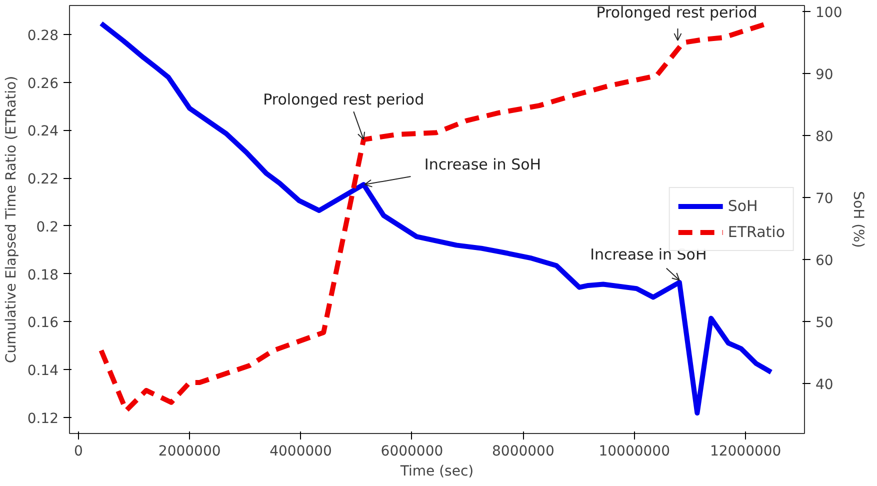 This screenshot has width=877, height=486. Describe the element at coordinates (825, 260) in the screenshot. I see `y2-tick-label: 60` at that location.